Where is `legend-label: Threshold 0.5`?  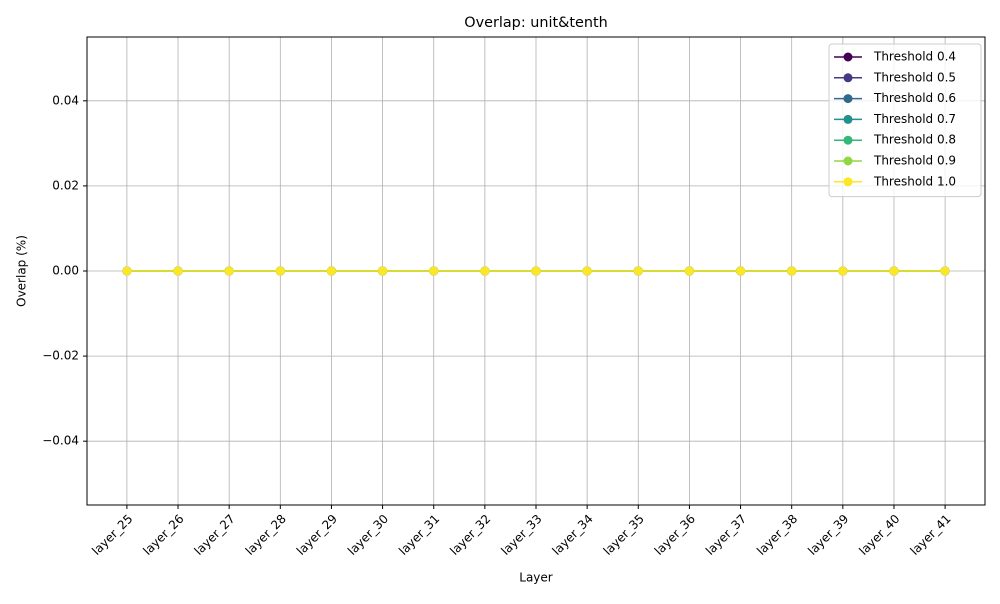 legend-label: Threshold 0.5 is located at coordinates (914, 77).